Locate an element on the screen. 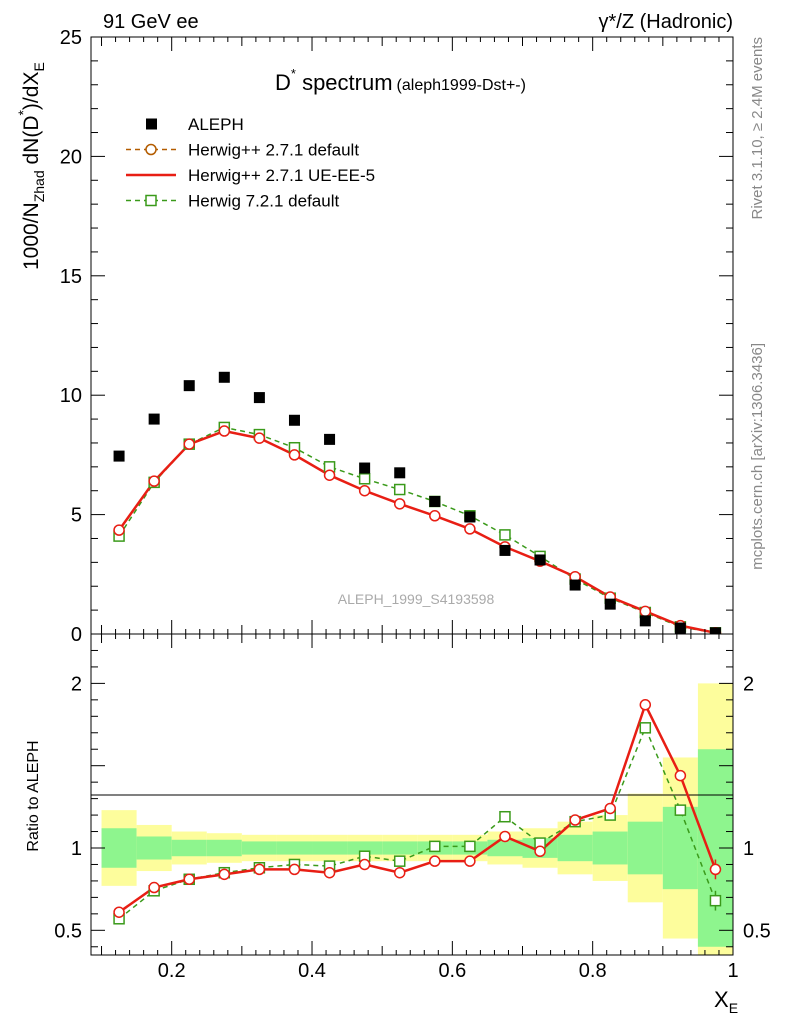  xtick-label: 0.2 is located at coordinates (172, 971).